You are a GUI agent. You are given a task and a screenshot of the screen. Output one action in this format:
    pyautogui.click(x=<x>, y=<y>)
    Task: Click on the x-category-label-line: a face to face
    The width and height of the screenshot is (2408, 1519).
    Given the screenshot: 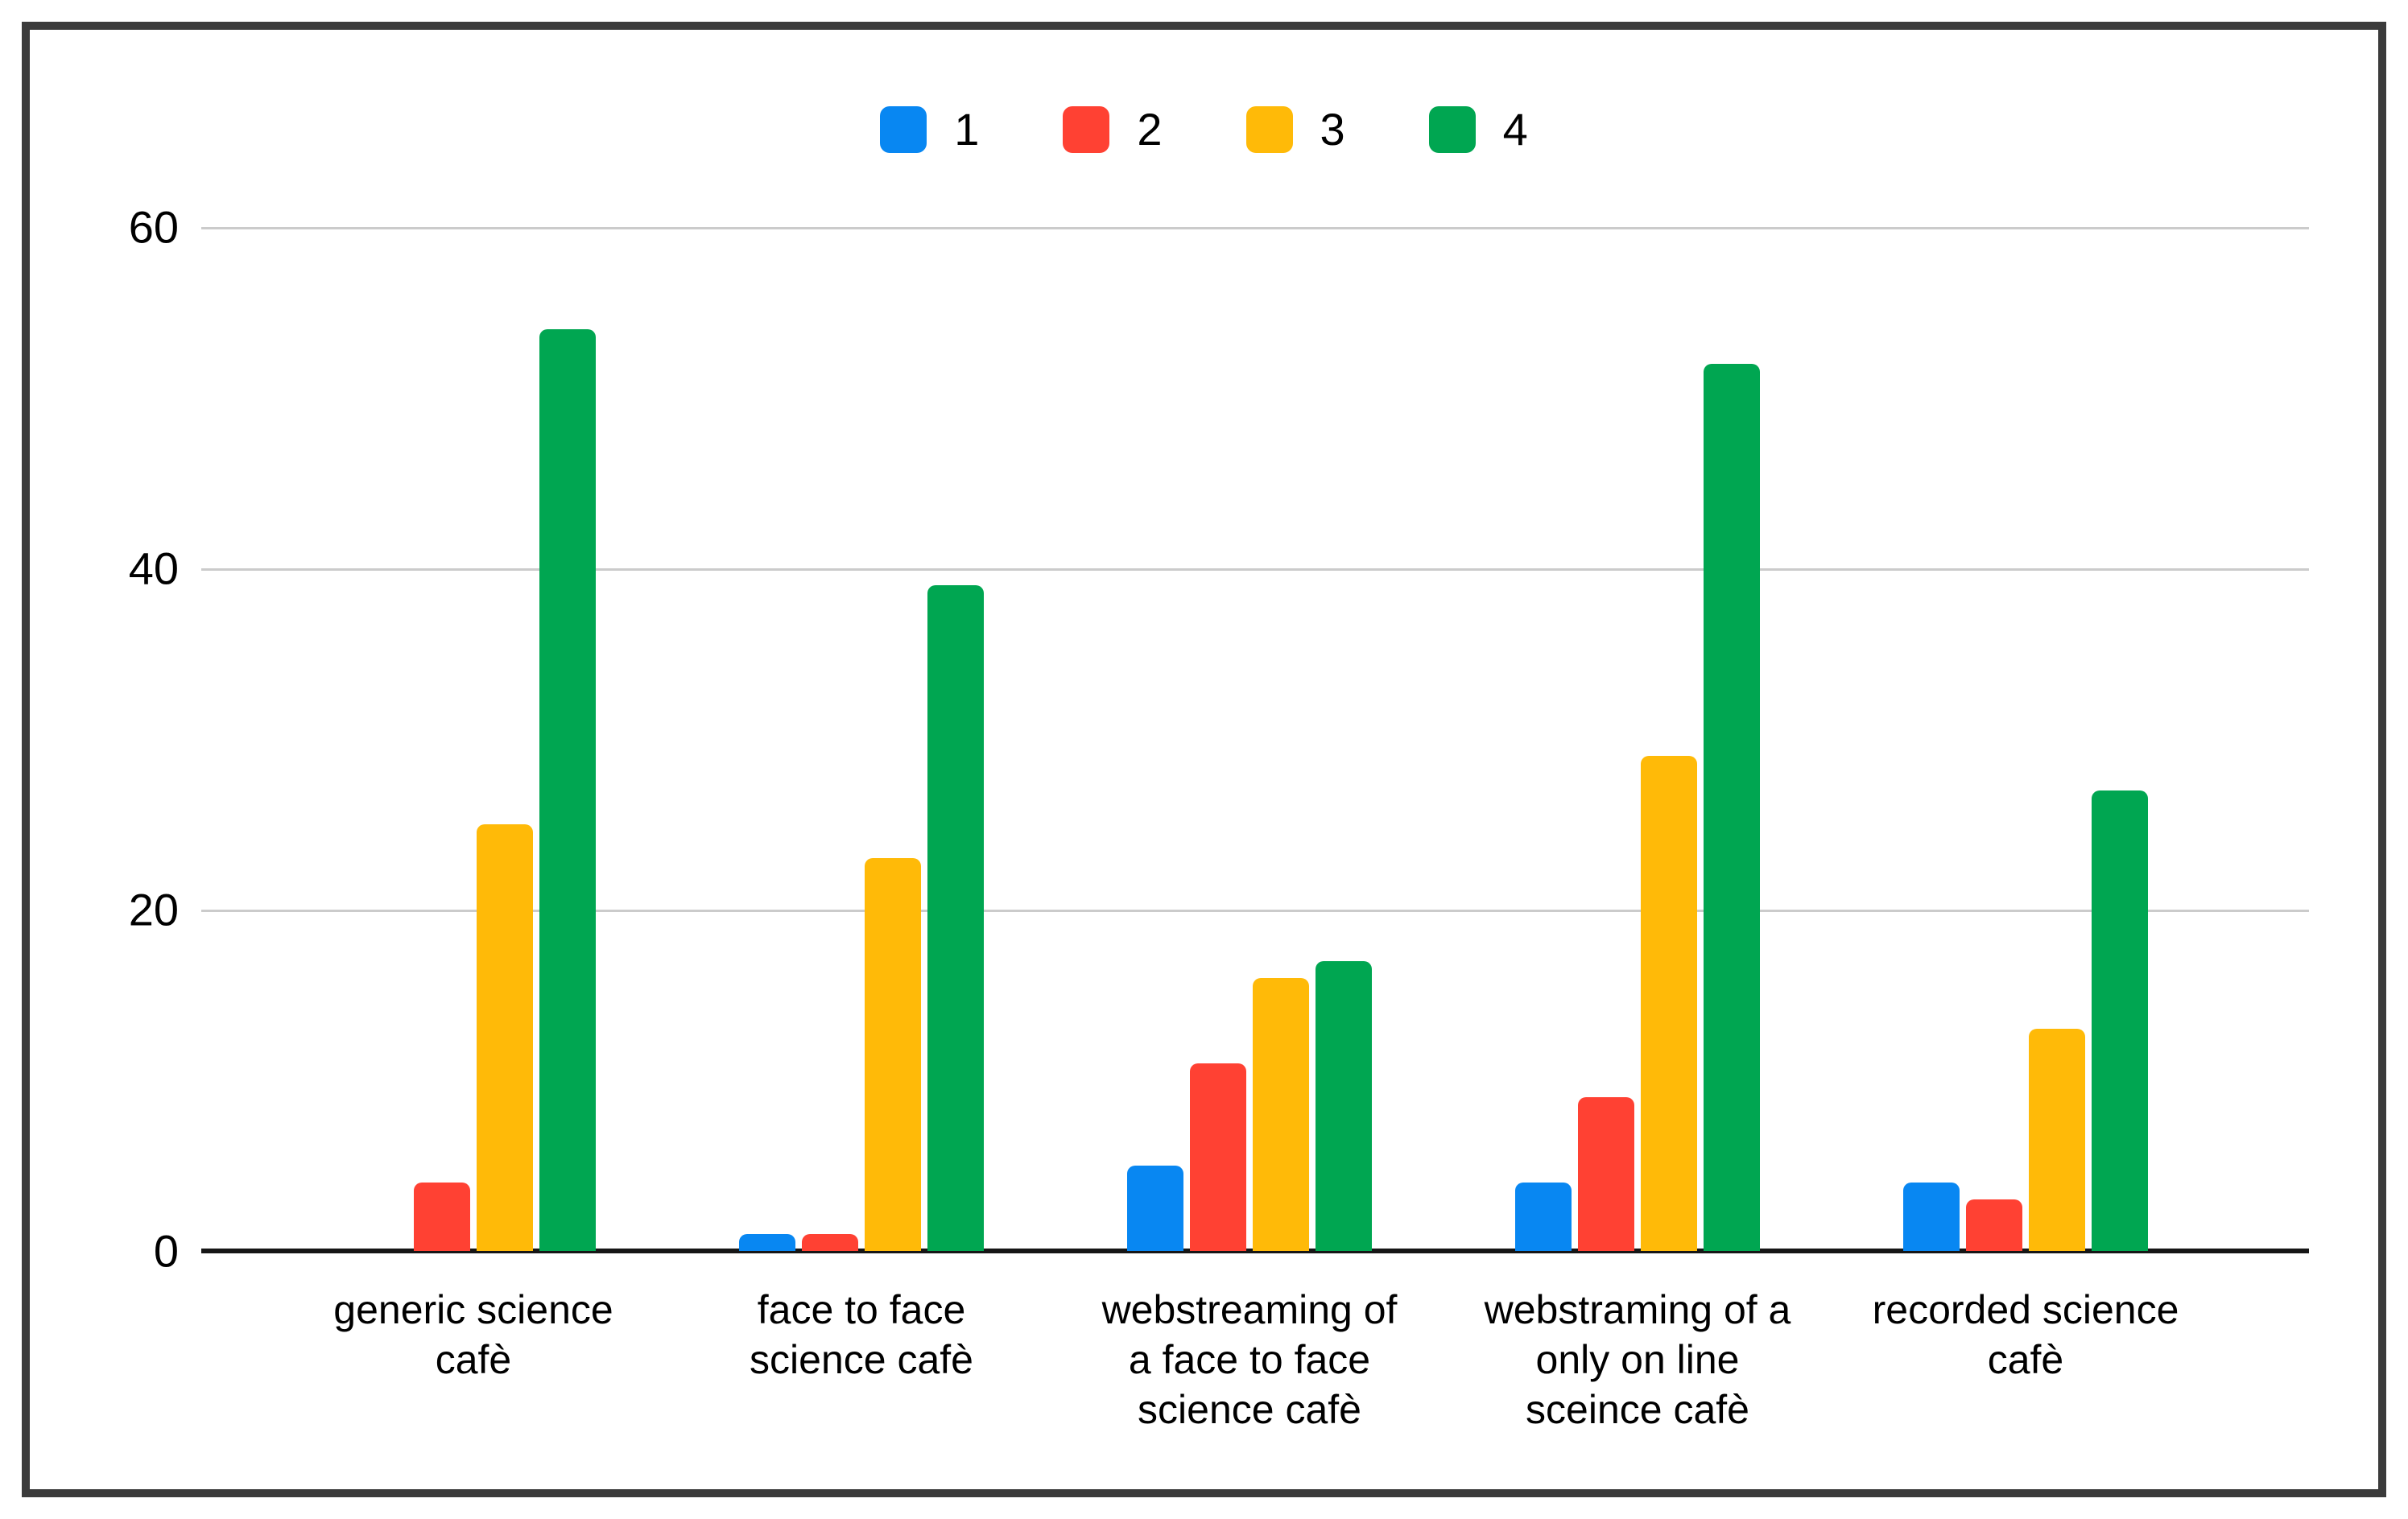 What is the action you would take?
    pyautogui.click(x=1249, y=1360)
    